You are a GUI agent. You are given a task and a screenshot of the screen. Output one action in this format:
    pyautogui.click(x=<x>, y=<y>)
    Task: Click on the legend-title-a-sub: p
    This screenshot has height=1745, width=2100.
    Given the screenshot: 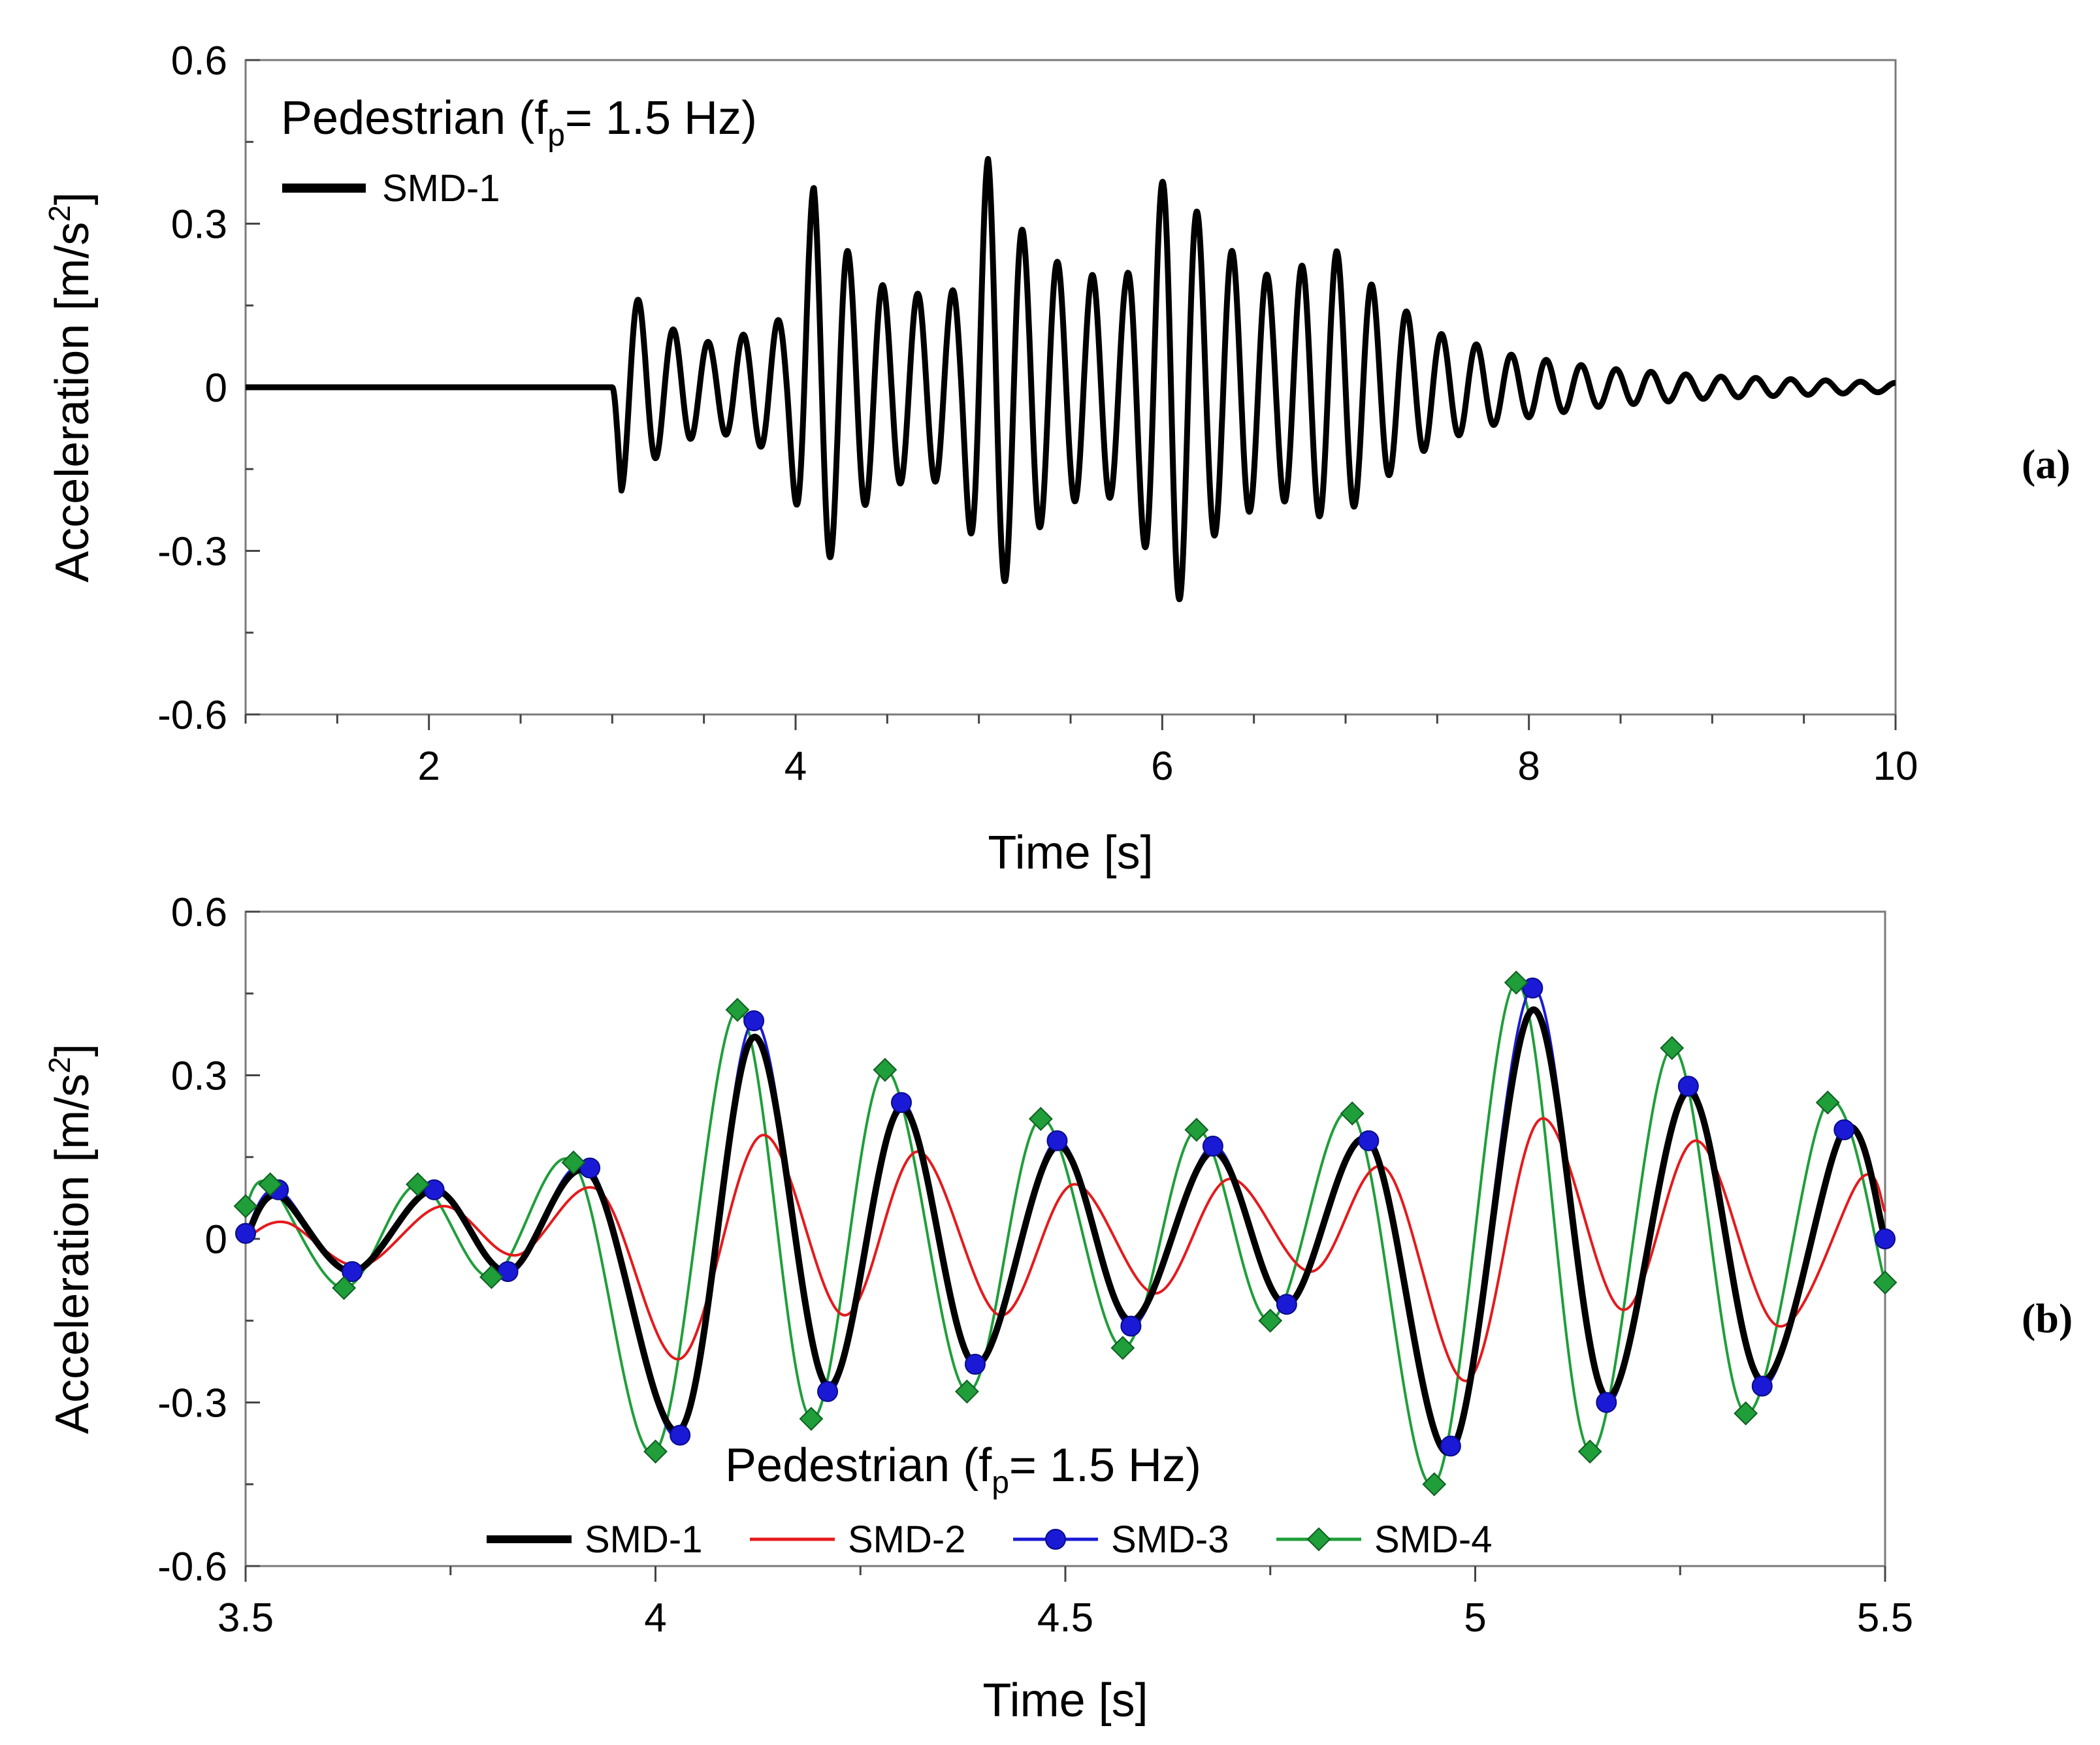 What is the action you would take?
    pyautogui.click(x=556, y=135)
    